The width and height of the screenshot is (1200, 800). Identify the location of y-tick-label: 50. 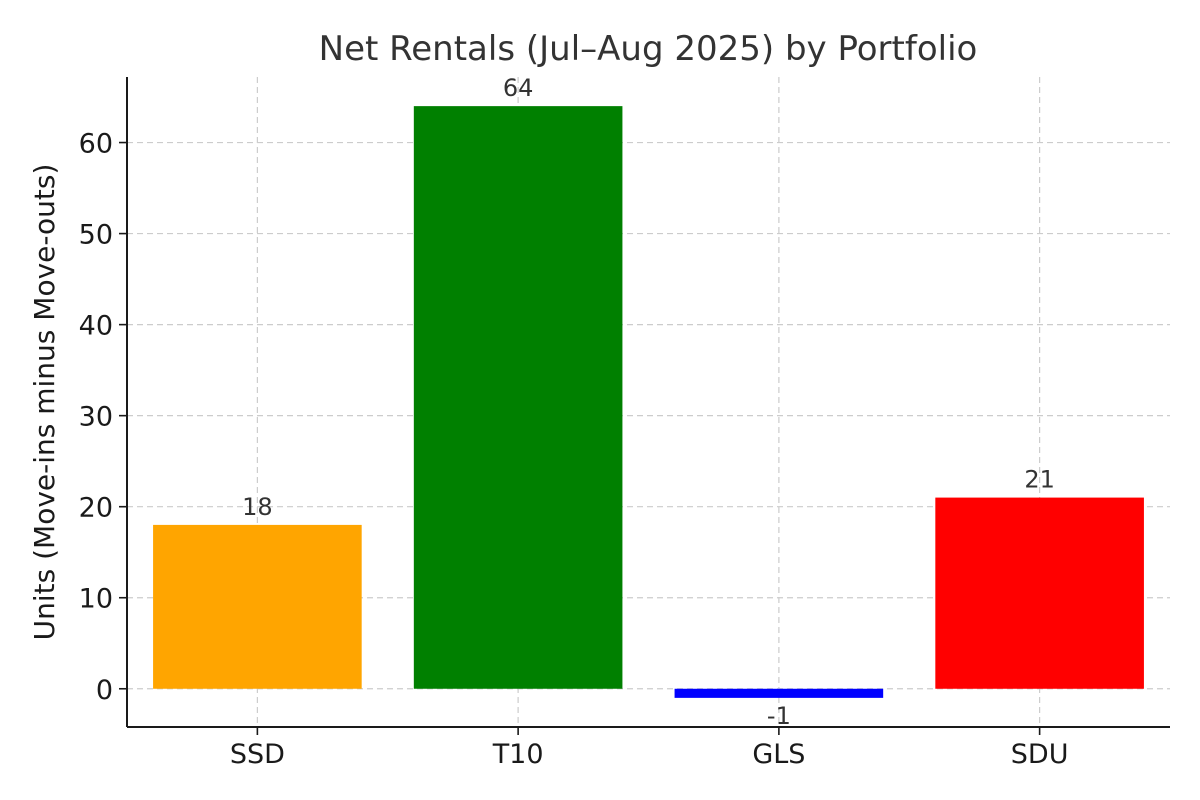
(96, 235).